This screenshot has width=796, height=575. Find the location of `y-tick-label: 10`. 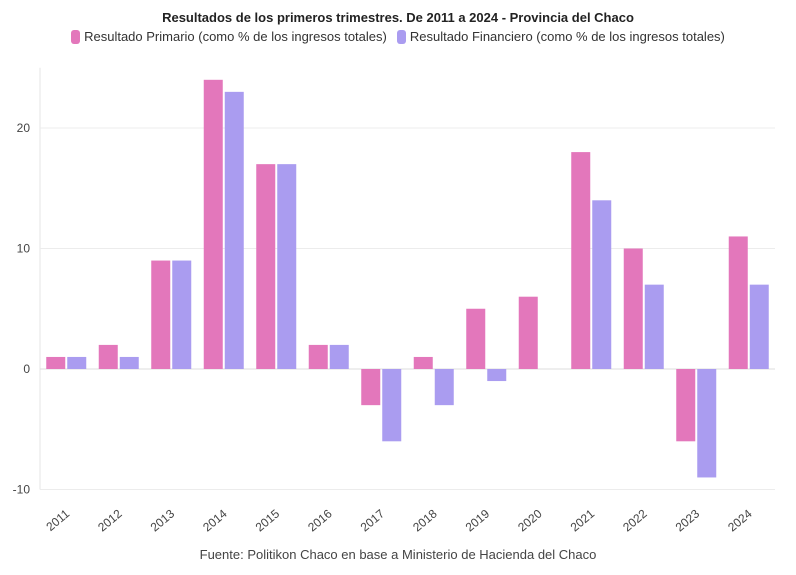

y-tick-label: 10 is located at coordinates (24, 249).